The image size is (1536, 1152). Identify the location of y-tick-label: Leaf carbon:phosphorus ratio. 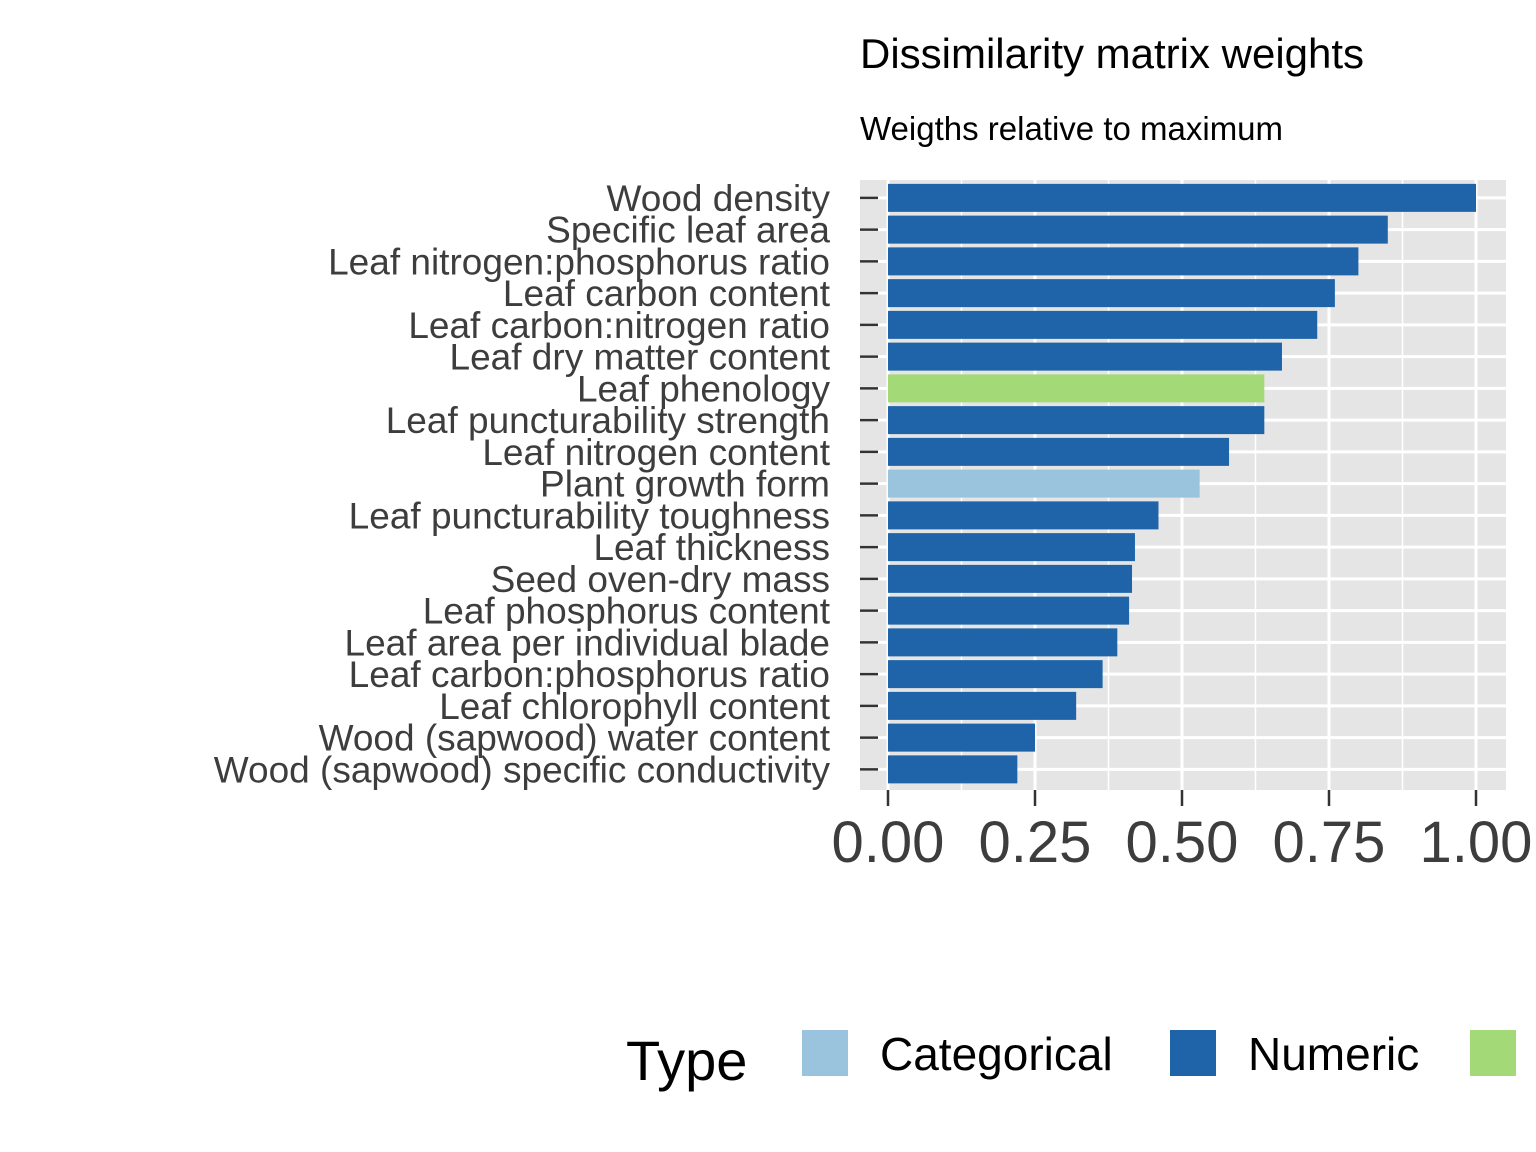
(589, 674).